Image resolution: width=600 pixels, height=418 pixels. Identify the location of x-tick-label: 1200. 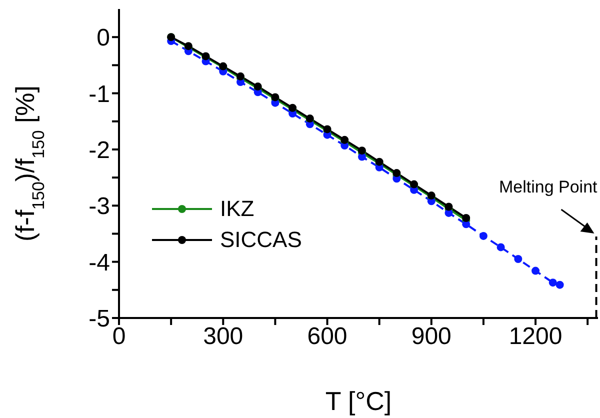
(535, 336).